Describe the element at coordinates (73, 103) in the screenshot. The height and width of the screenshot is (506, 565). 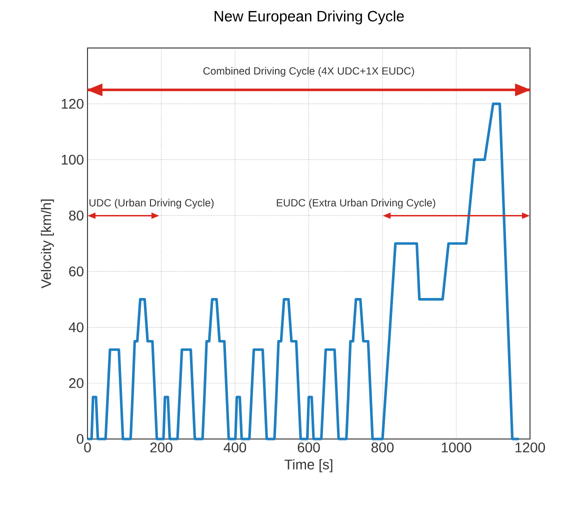
I see `y-tick-label: 120` at that location.